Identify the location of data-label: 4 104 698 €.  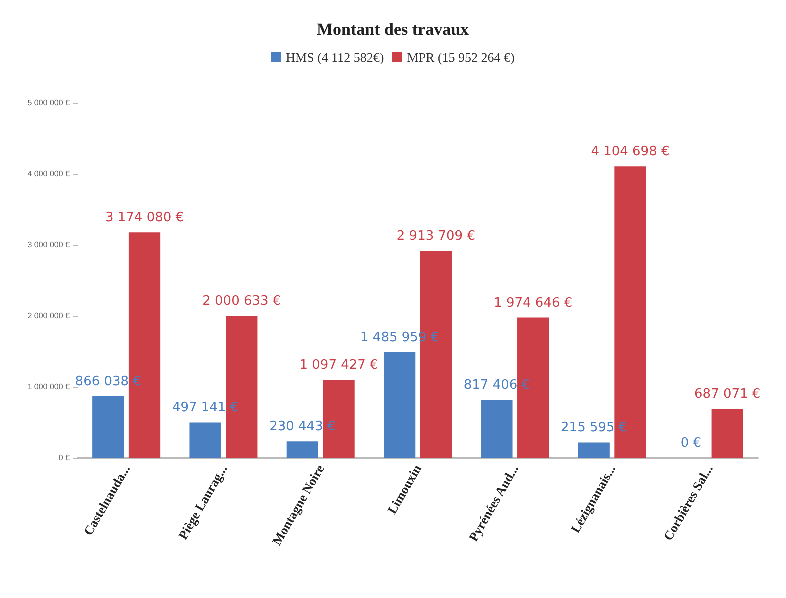
(630, 152).